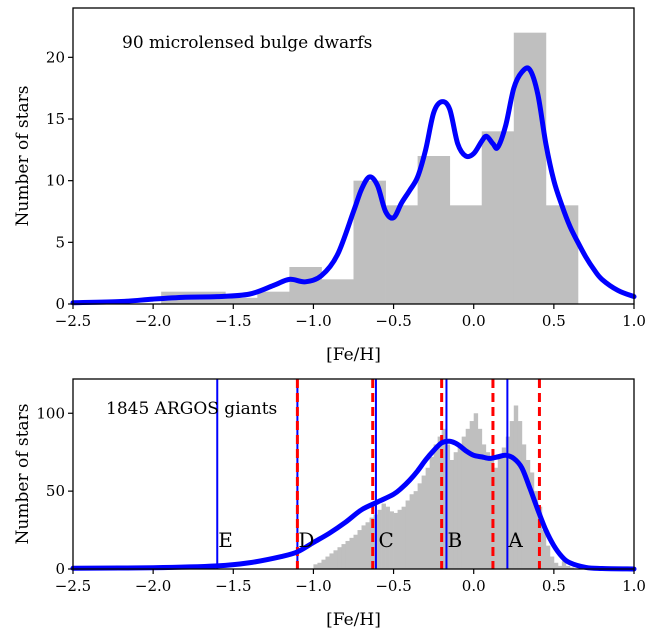 This screenshot has width=647, height=629. What do you see at coordinates (55, 119) in the screenshot?
I see `y-tick-label: 15` at bounding box center [55, 119].